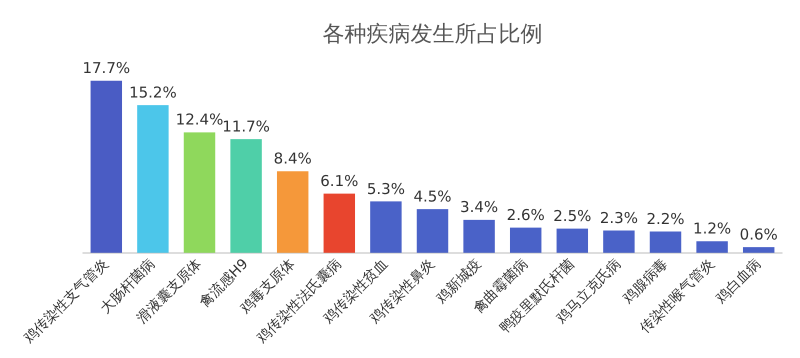  What do you see at coordinates (665, 219) in the screenshot?
I see `data-label: 2.2%` at bounding box center [665, 219].